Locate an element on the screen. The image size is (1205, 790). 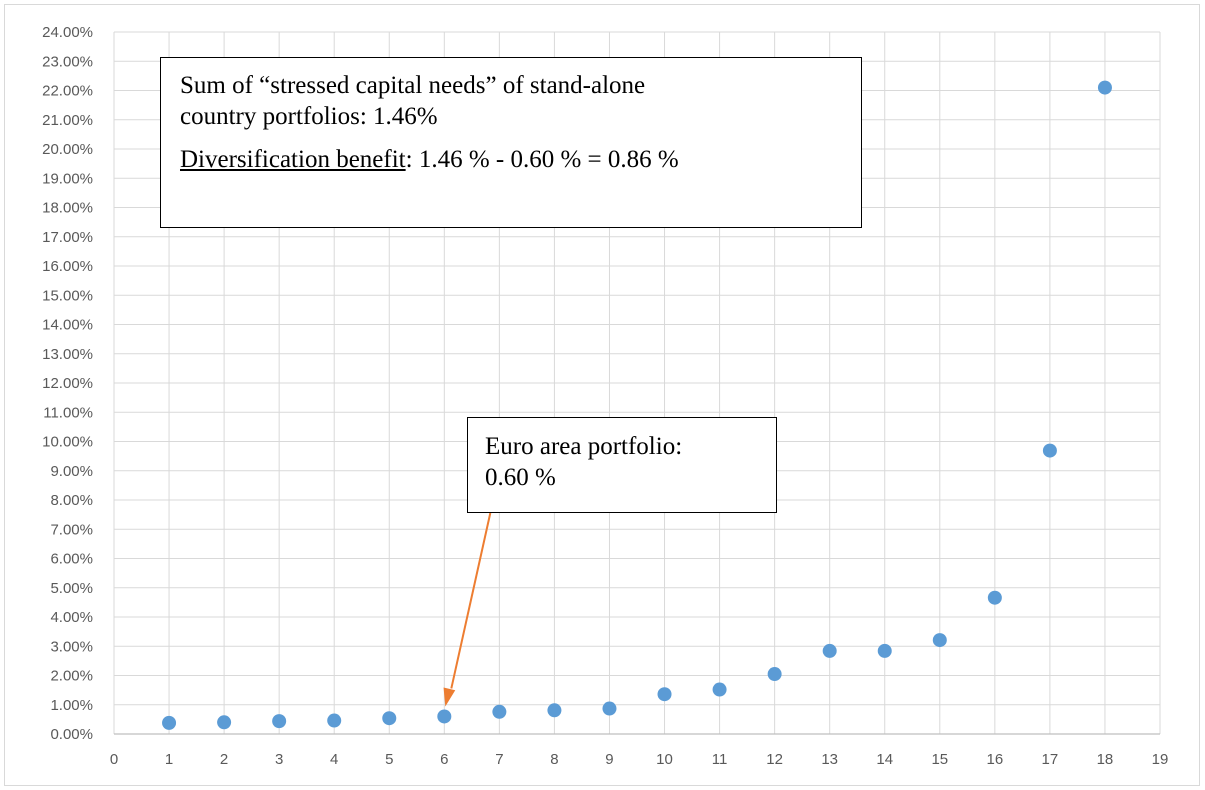
euro-annotation-line-1: Euro area portfolio: is located at coordinates (584, 446).